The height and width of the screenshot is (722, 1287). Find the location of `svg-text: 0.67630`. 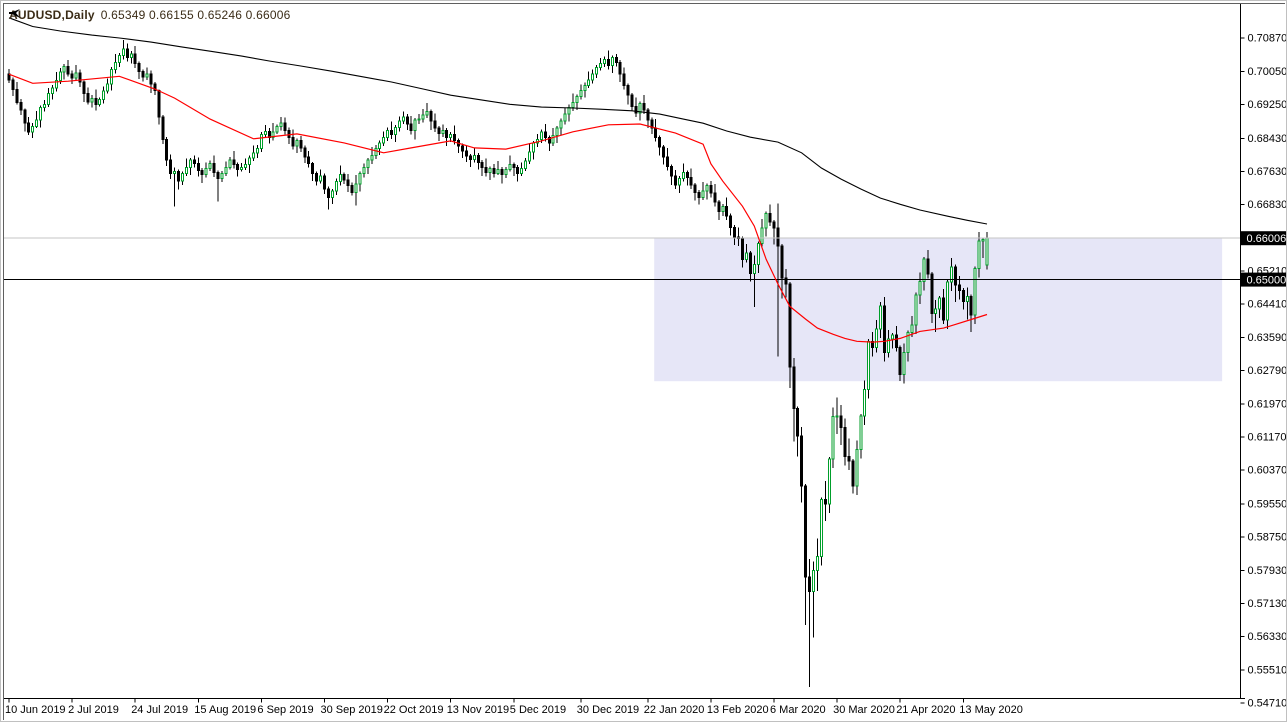

svg-text: 0.67630 is located at coordinates (1267, 172).